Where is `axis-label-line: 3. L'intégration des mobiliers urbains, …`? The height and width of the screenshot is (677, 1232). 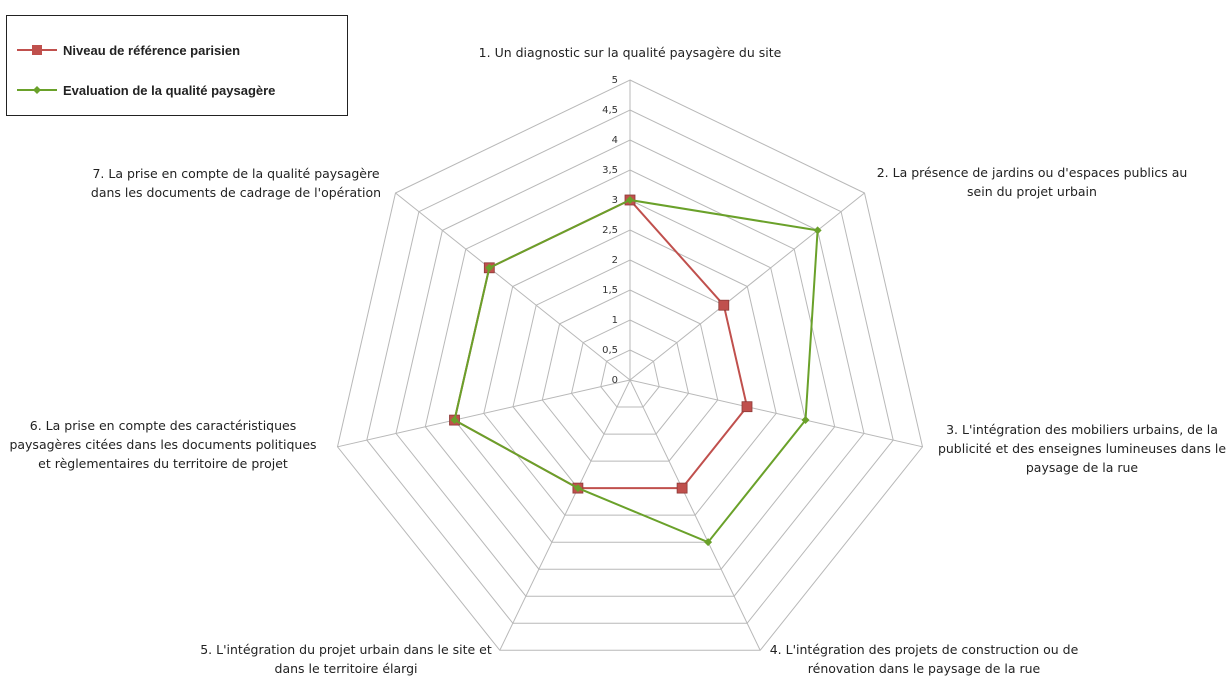
axis-label-line: 3. L'intégration des mobiliers urbains, … is located at coordinates (1082, 429).